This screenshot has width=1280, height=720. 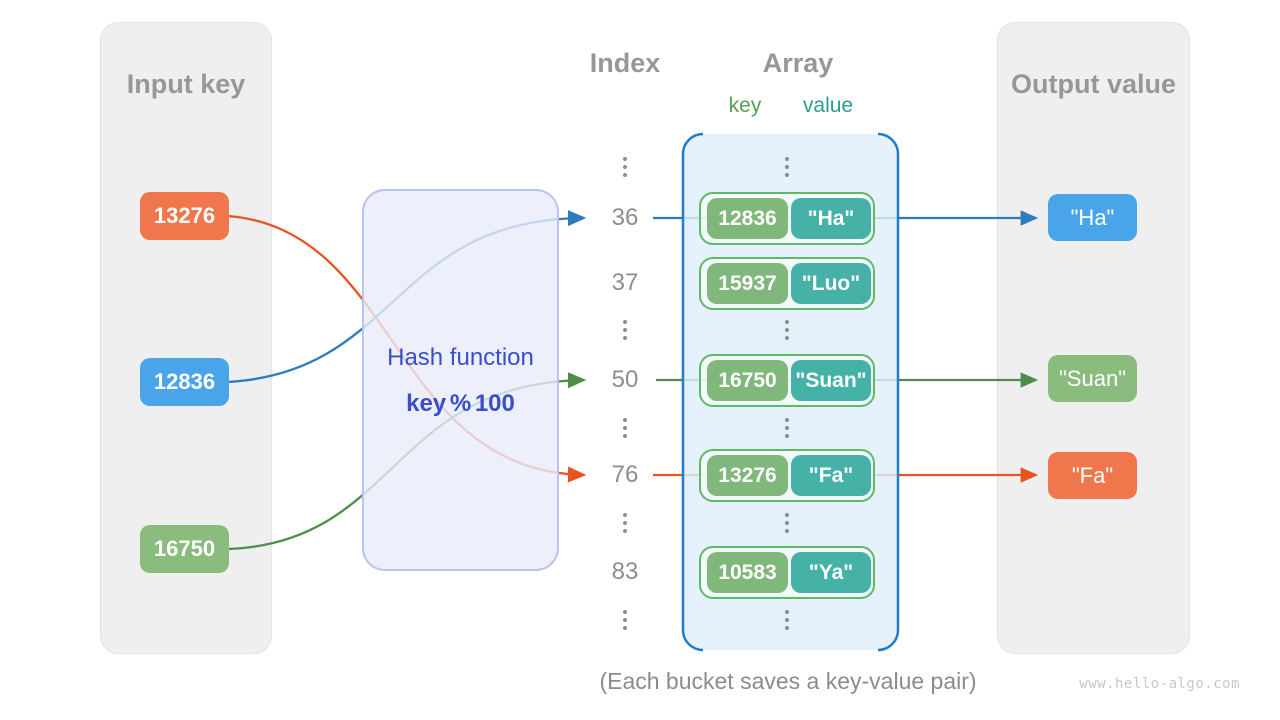 I want to click on bucket-key: 12836, so click(x=747, y=218).